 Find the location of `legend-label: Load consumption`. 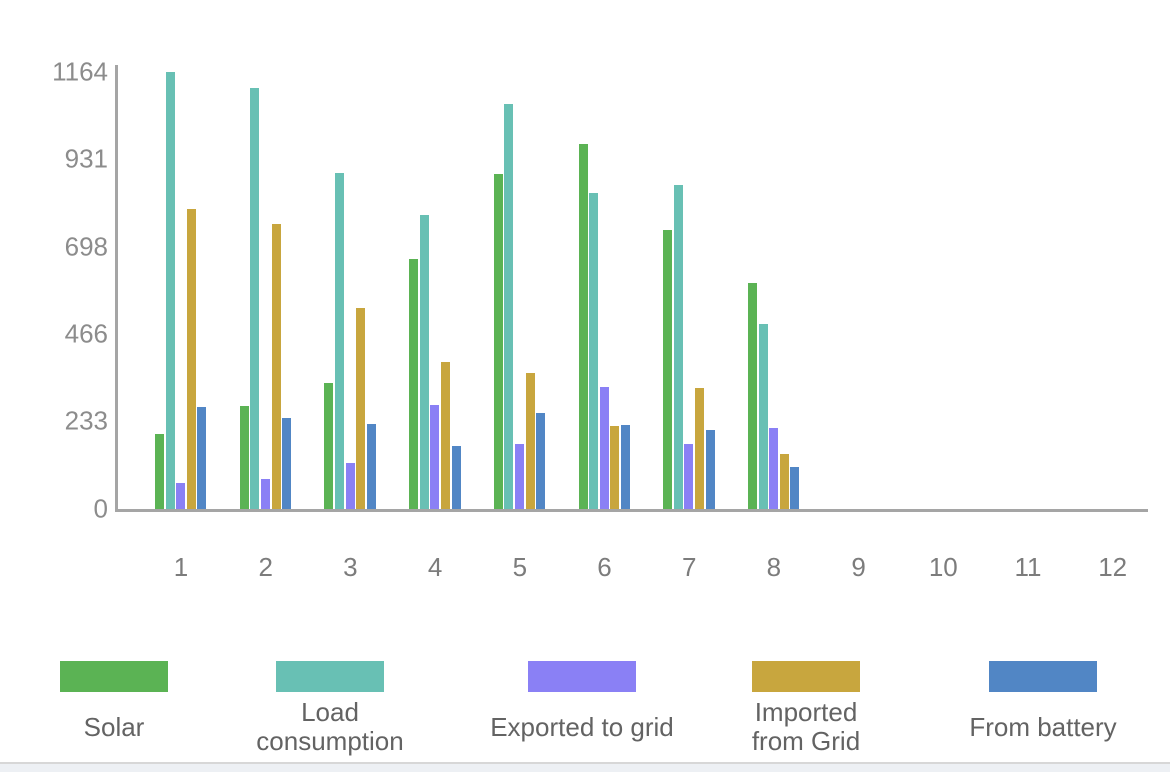

legend-label: Load consumption is located at coordinates (330, 726).